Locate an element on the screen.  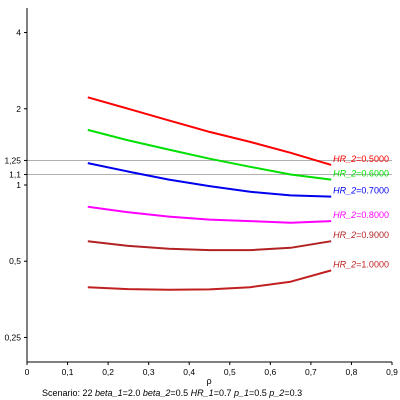
series-label-1: HR_2=0.6000 is located at coordinates (361, 174).